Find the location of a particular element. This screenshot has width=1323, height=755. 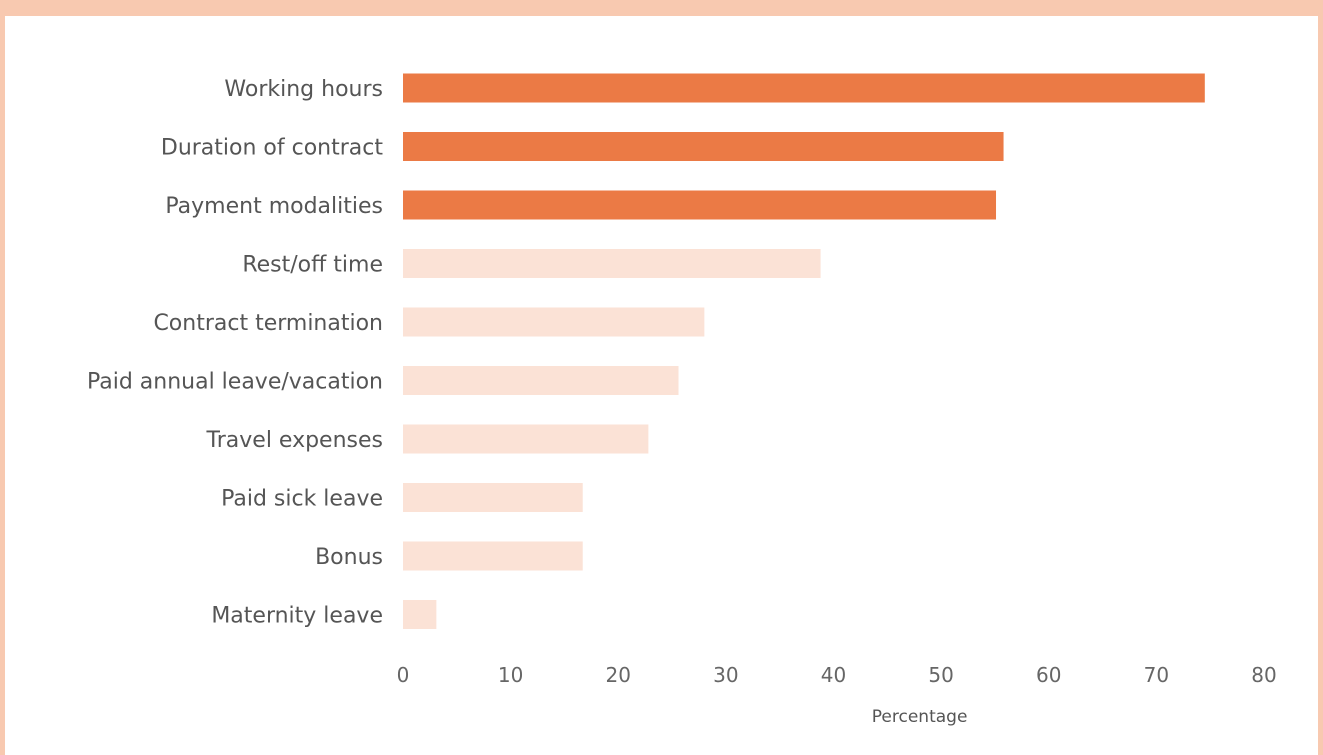

x-axis-title: Percentage is located at coordinates (920, 717).